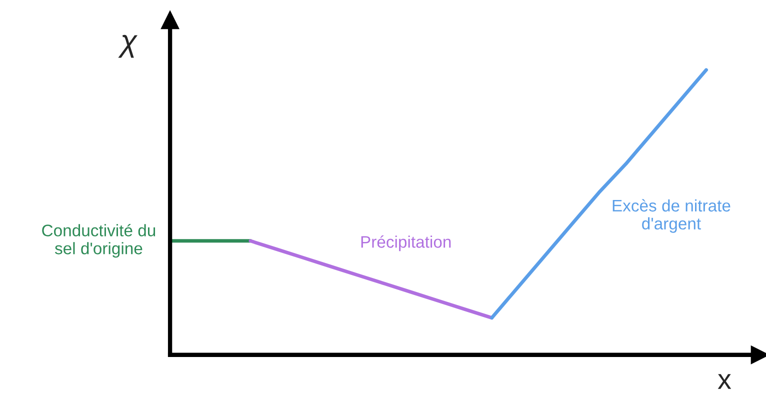 Image resolution: width=766 pixels, height=401 pixels. I want to click on y-axis-title: χ, so click(128, 46).